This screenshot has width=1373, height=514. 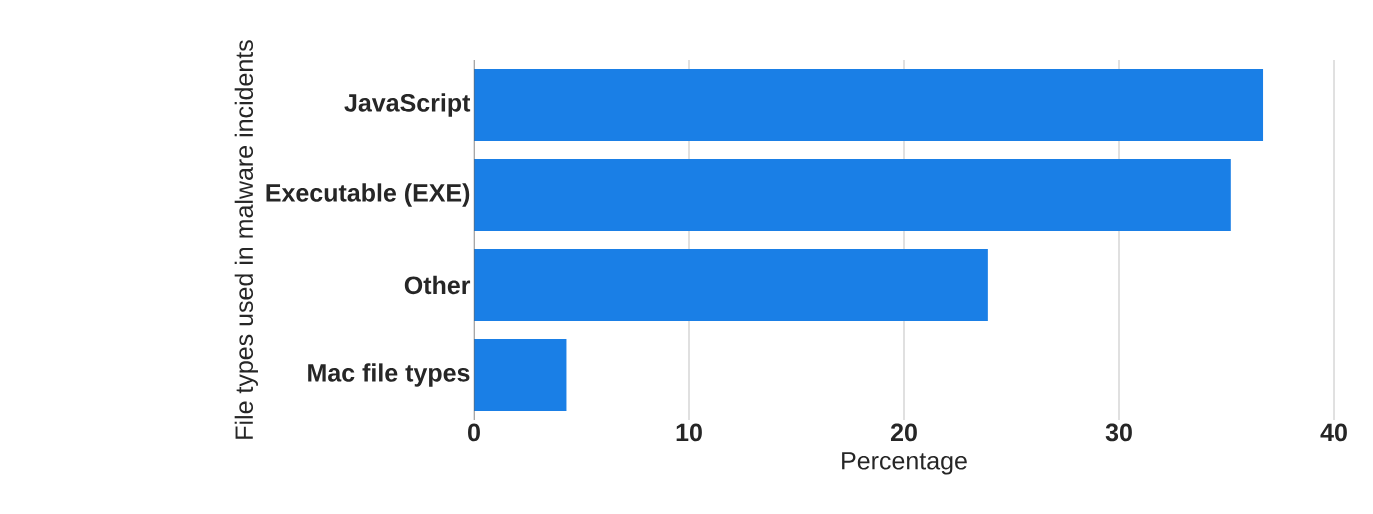 What do you see at coordinates (1118, 432) in the screenshot?
I see `x-tick-label: 30` at bounding box center [1118, 432].